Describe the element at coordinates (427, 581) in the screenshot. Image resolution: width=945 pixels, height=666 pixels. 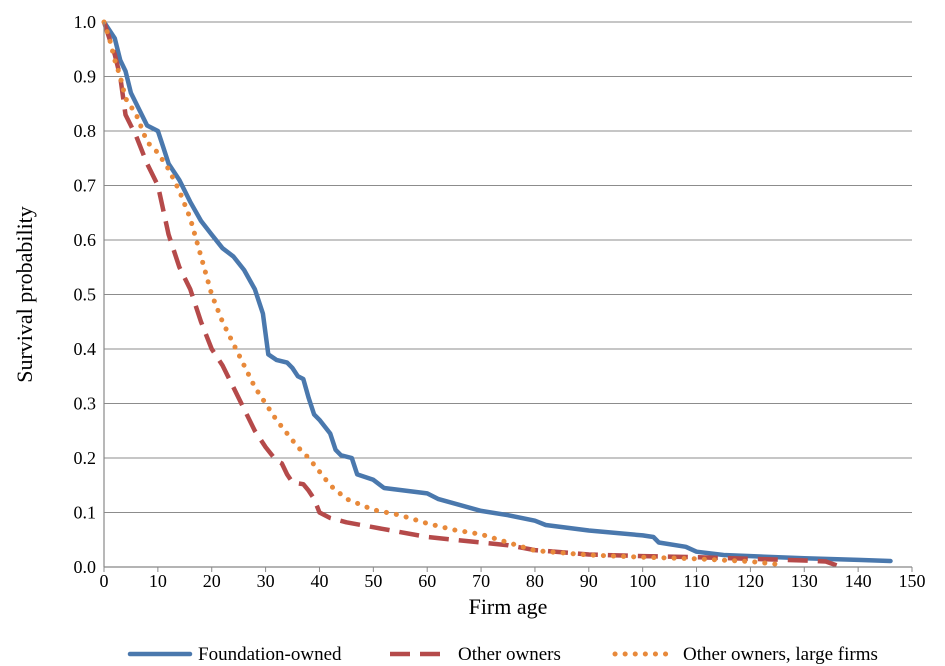
I see `x-tick-label: 60` at that location.